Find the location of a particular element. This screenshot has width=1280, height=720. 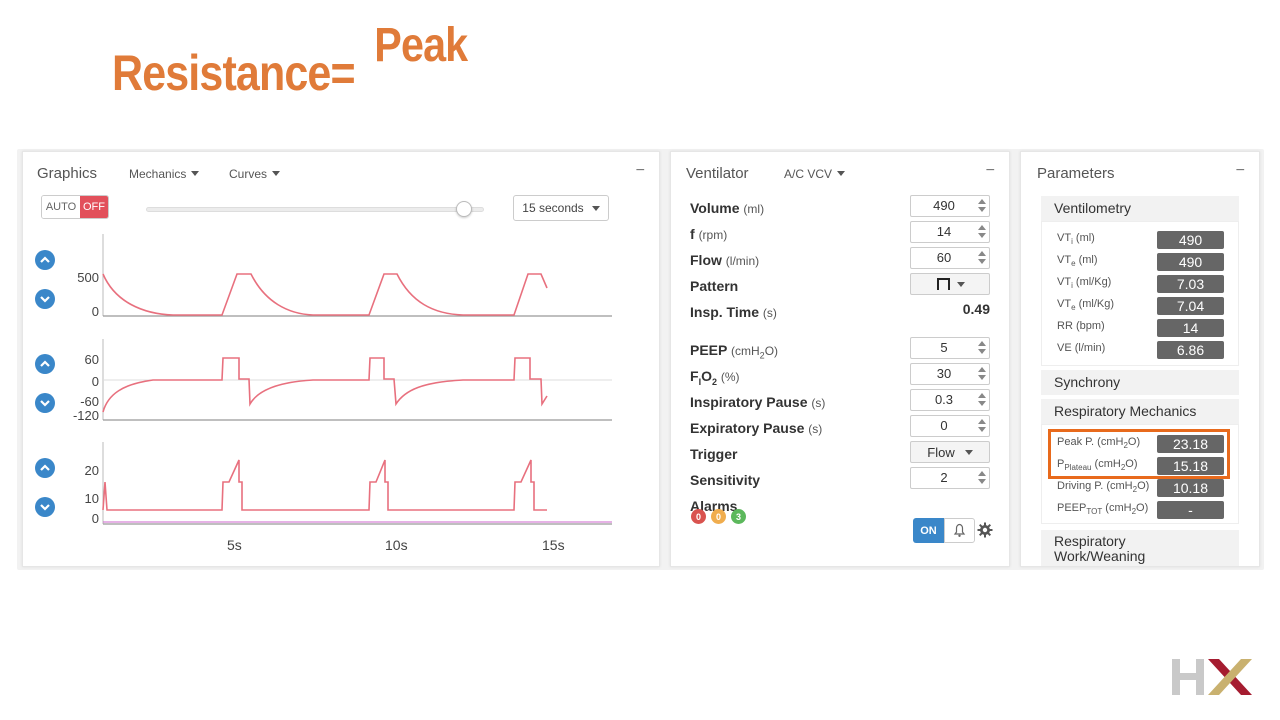

parameters-title: Parameters is located at coordinates (1076, 173).